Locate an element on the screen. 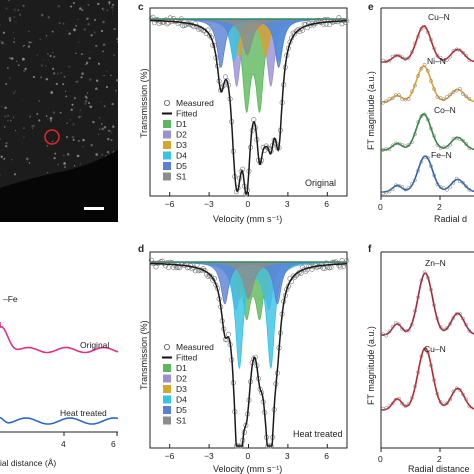 This screenshot has height=474, width=474. c-legend-label-d4: D4 is located at coordinates (181, 156).